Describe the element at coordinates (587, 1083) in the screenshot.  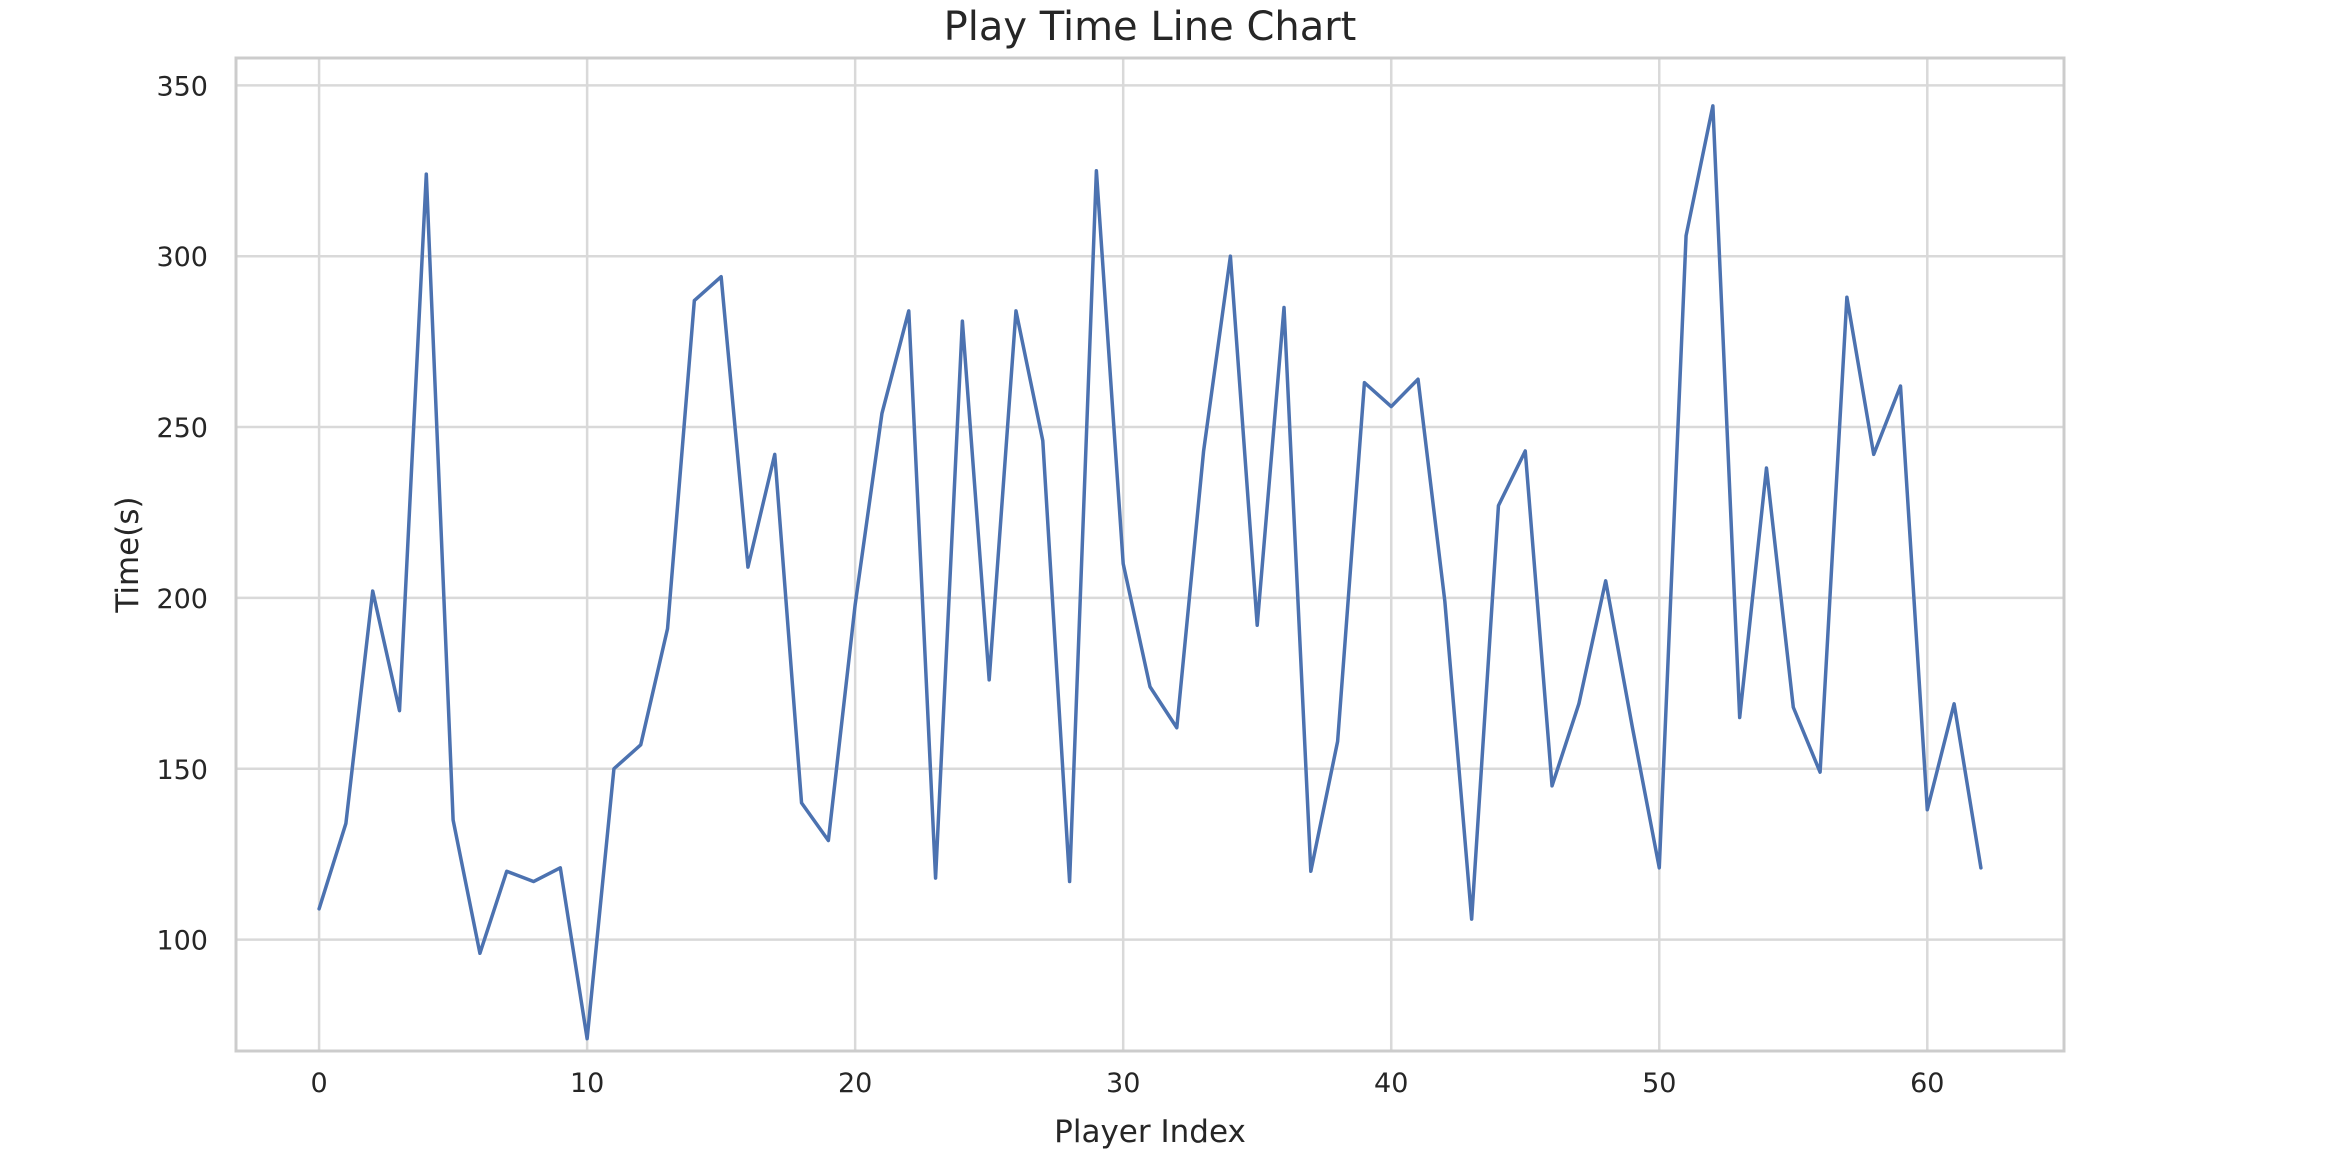
I see `x-tick-label: 10` at that location.